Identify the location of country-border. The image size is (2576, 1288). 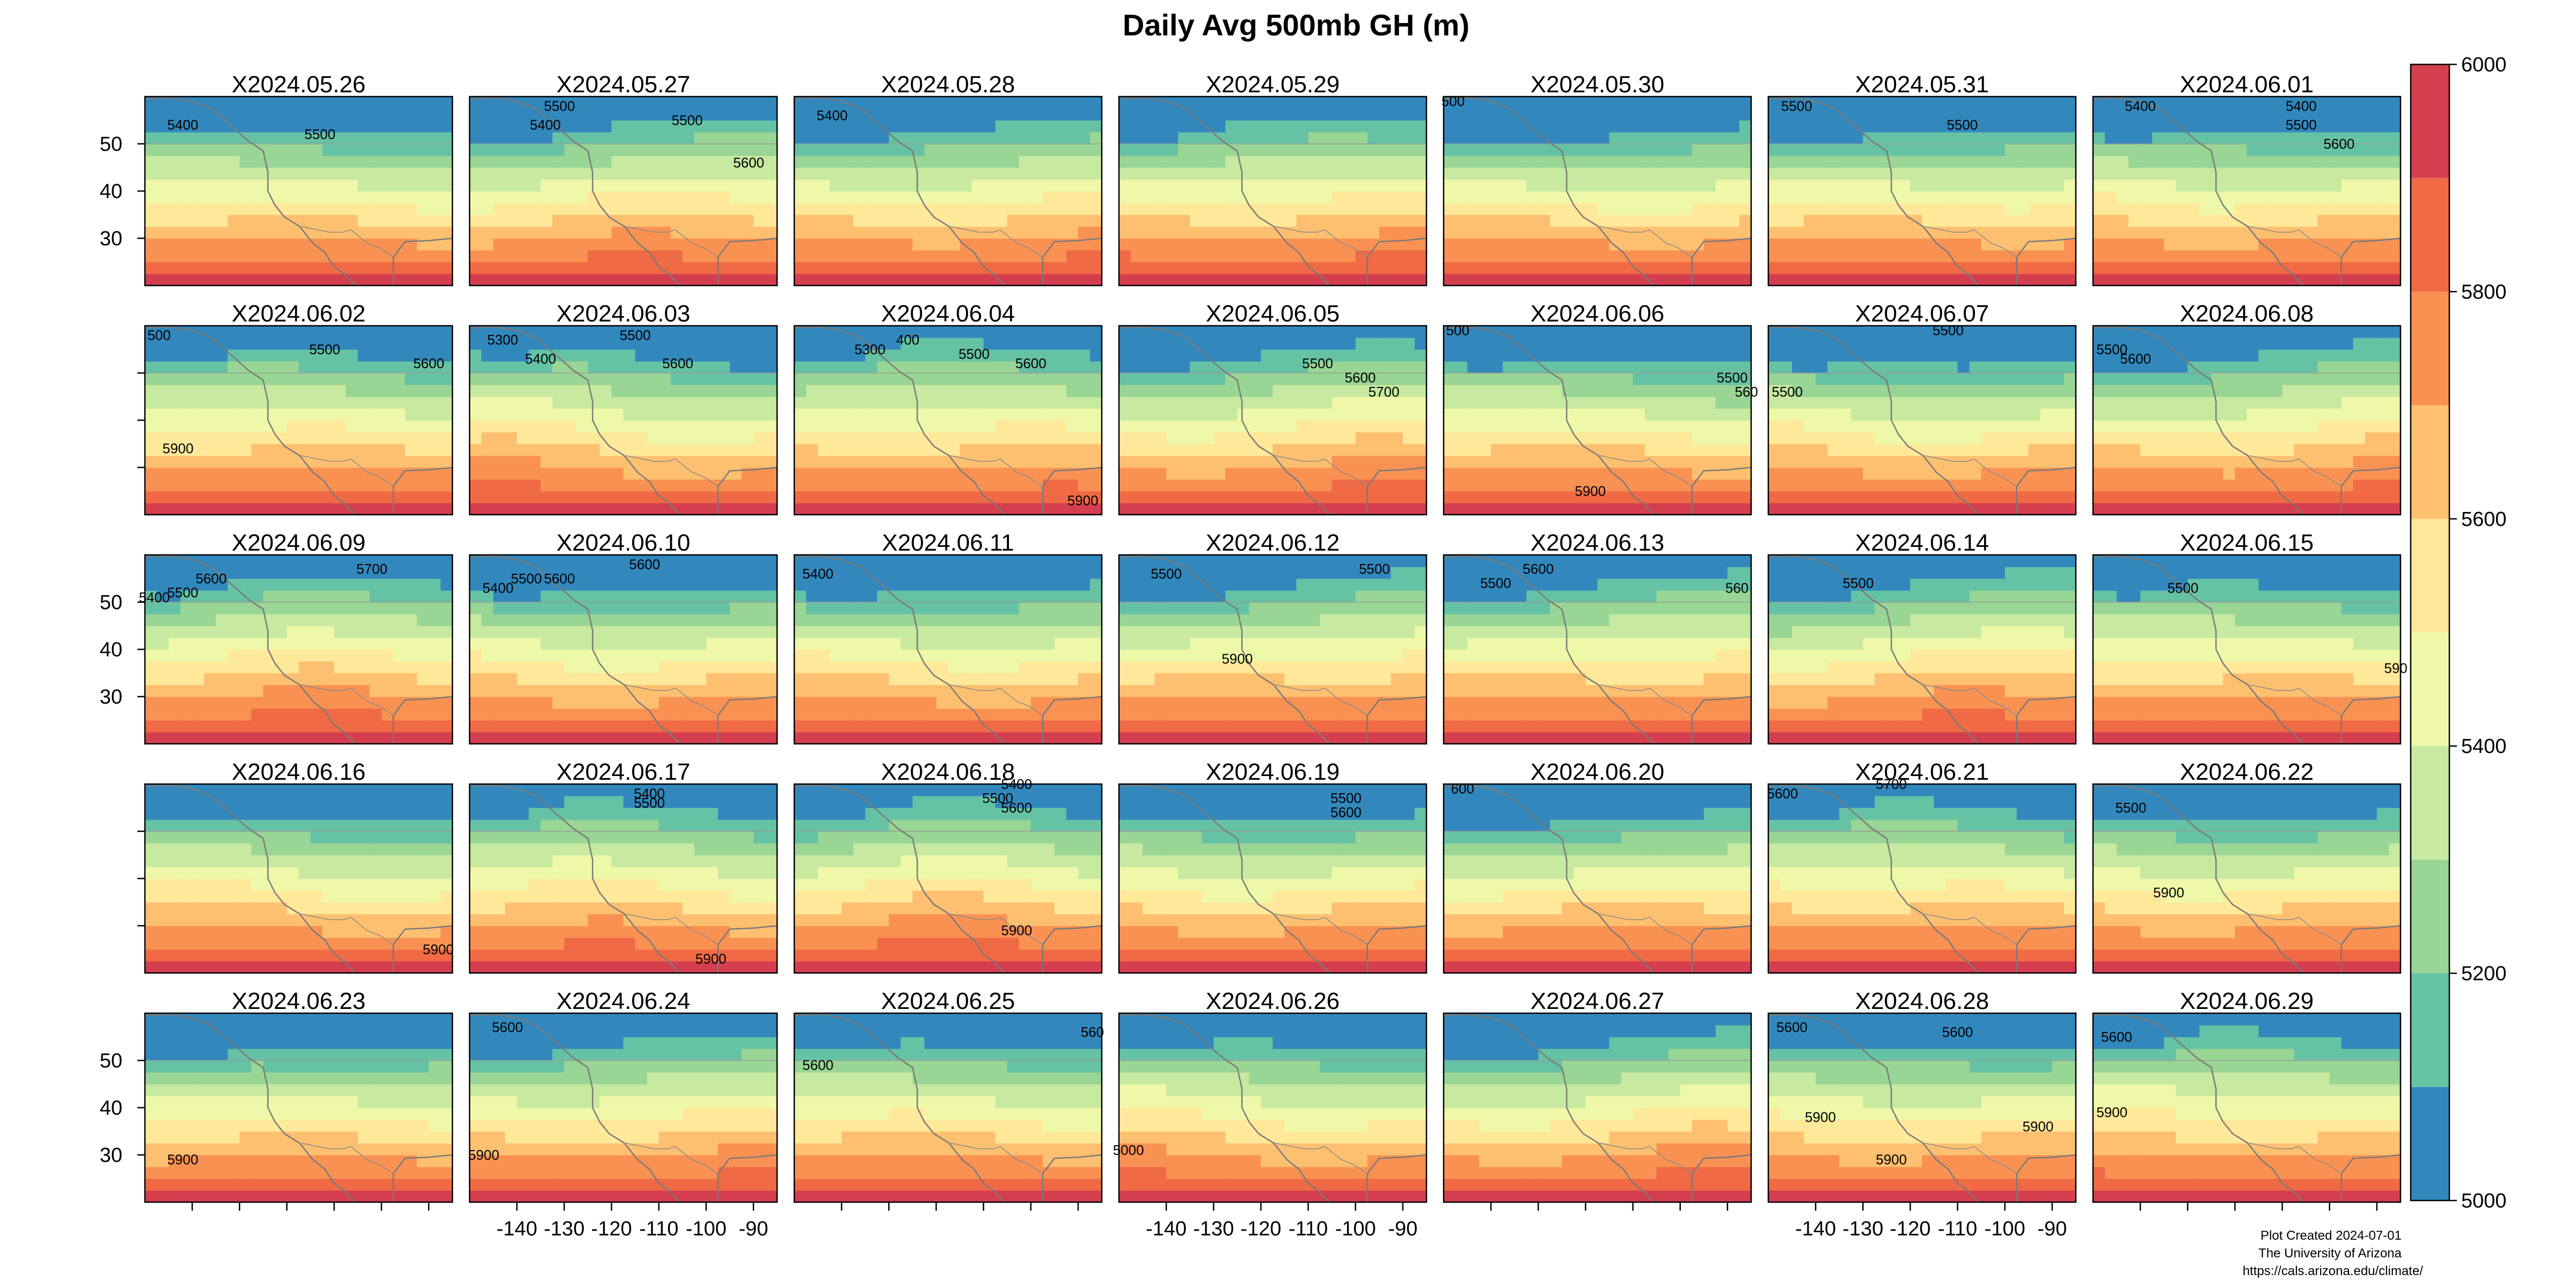
(672, 471).